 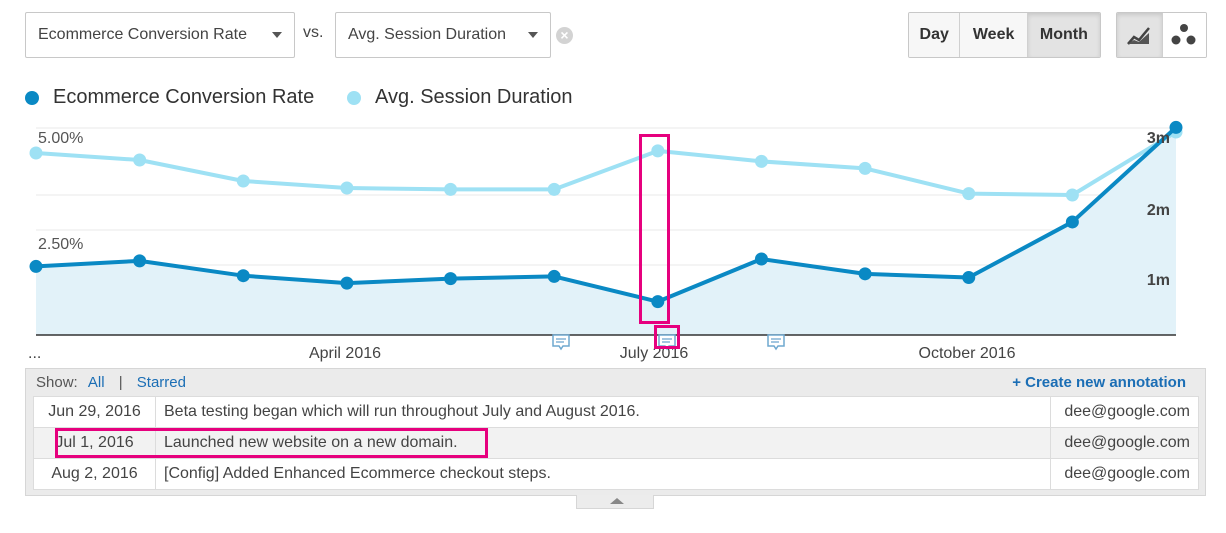 I want to click on filter-starred-link: Starred, so click(x=161, y=382).